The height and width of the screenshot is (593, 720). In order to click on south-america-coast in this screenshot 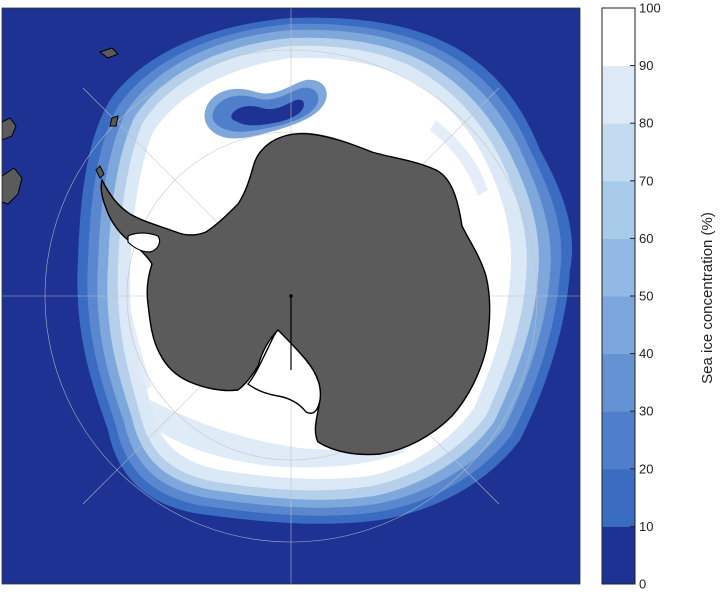, I will do `click(12, 186)`.